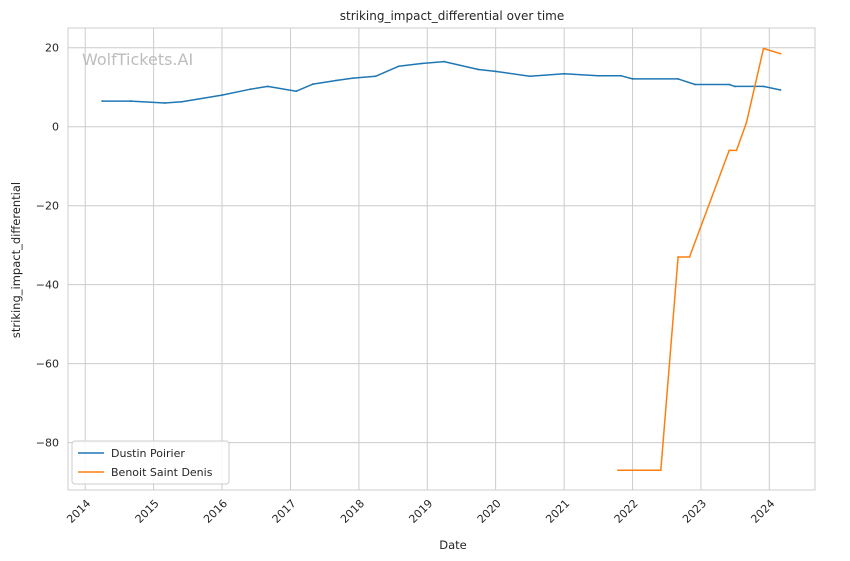 This screenshot has width=850, height=561. I want to click on legend: Dustin Poirier Benoit Saint Denis, so click(150, 462).